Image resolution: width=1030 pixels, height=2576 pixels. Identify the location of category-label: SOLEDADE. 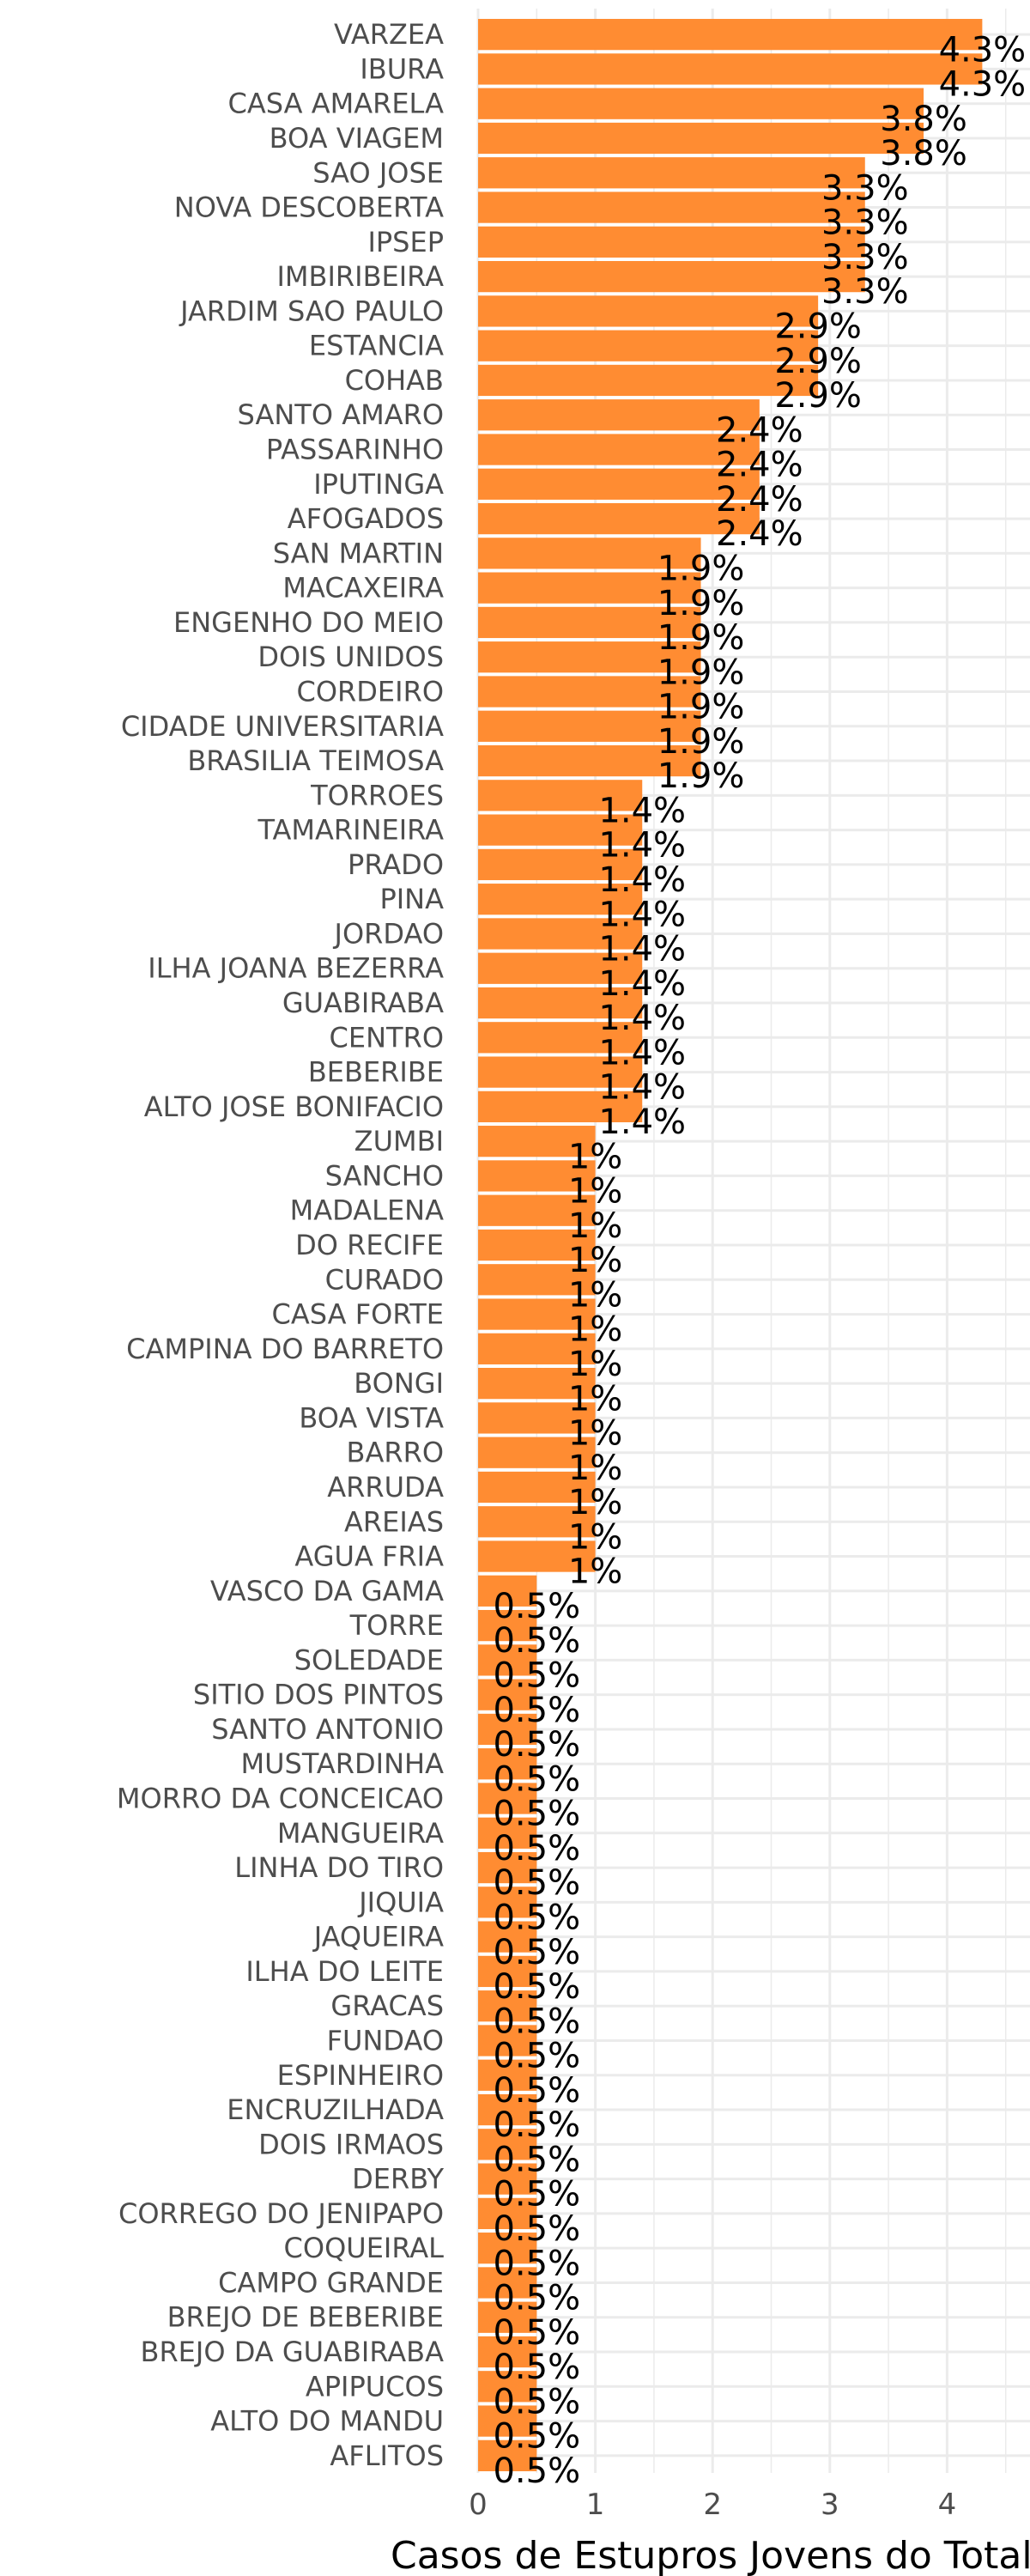
(369, 1660).